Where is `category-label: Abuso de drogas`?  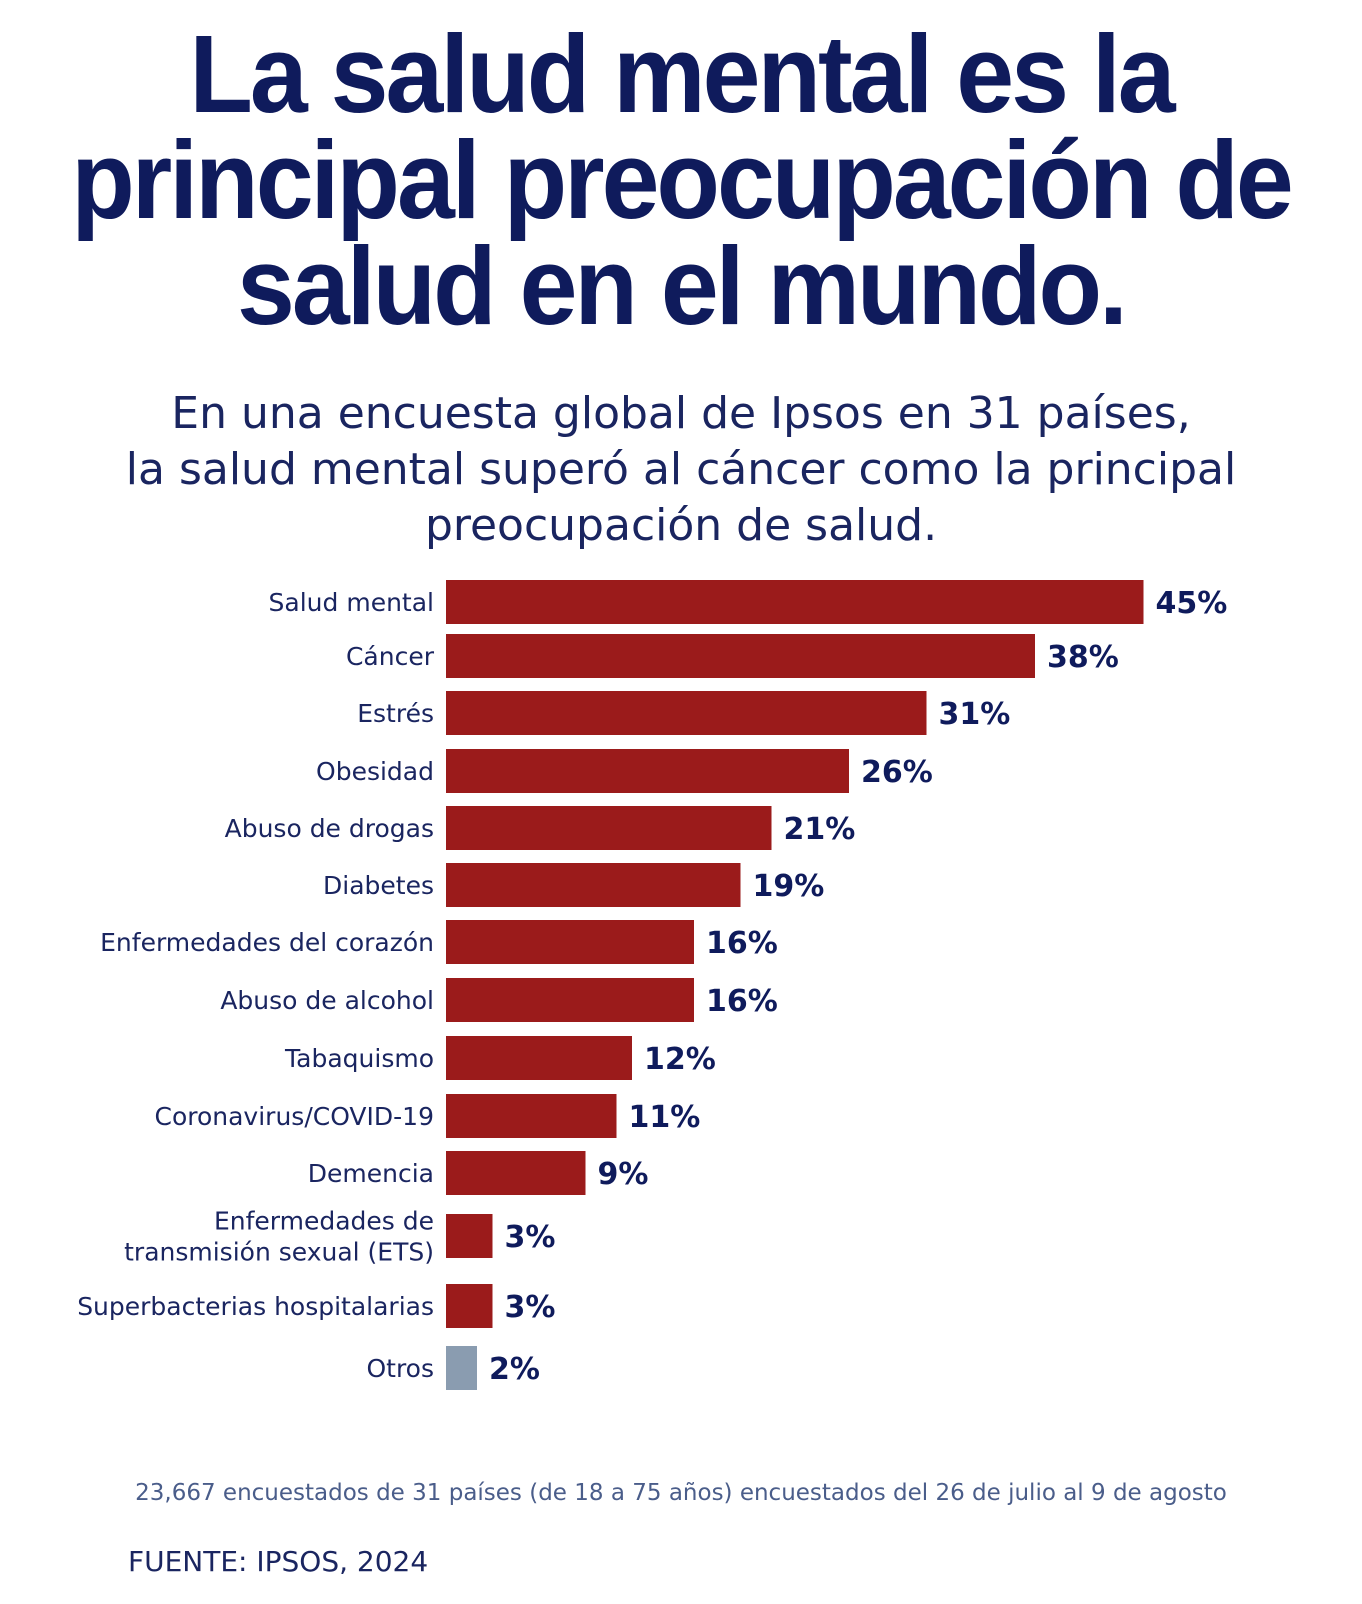 category-label: Abuso de drogas is located at coordinates (329, 828).